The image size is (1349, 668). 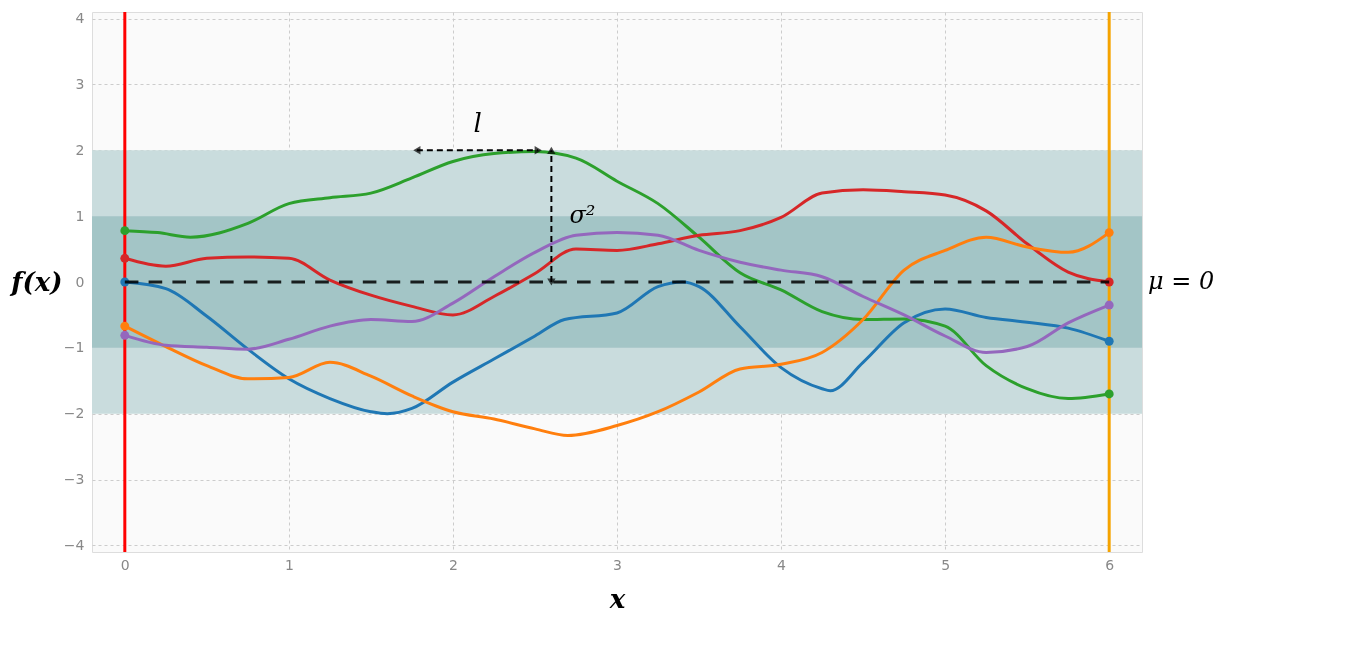 What do you see at coordinates (946, 564) in the screenshot?
I see `x-tick-label: 5` at bounding box center [946, 564].